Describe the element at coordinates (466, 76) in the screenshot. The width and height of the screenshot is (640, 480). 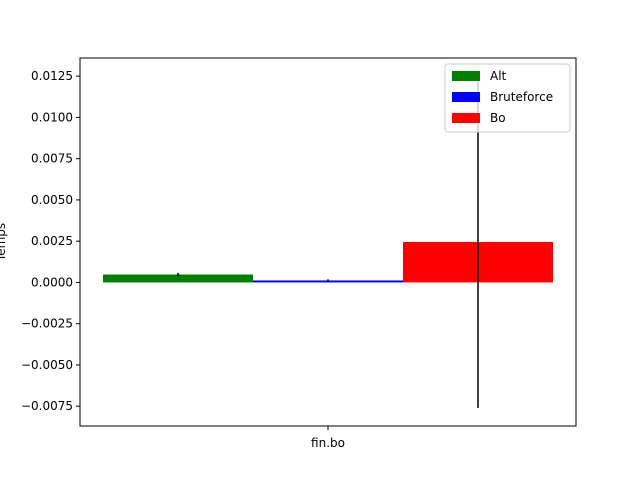
I see `legend-swatch-alt` at that location.